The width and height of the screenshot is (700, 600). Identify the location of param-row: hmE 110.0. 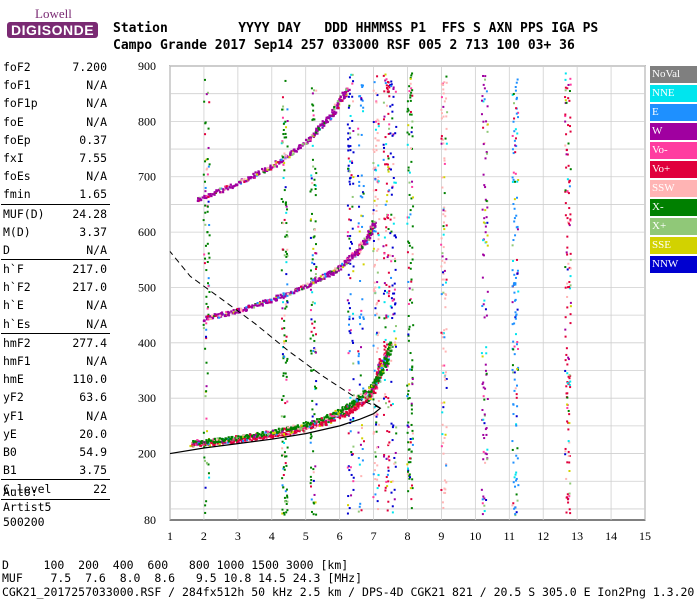
(55, 379).